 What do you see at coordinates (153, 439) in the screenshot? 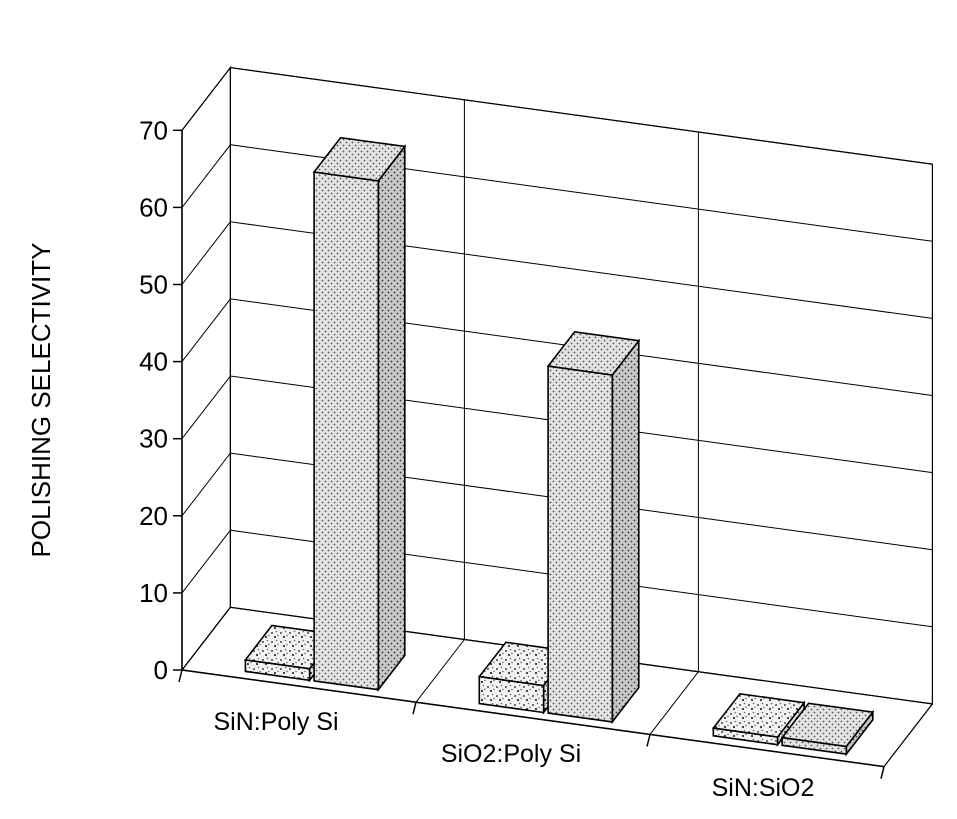
I see `y-tick-label: 30` at bounding box center [153, 439].